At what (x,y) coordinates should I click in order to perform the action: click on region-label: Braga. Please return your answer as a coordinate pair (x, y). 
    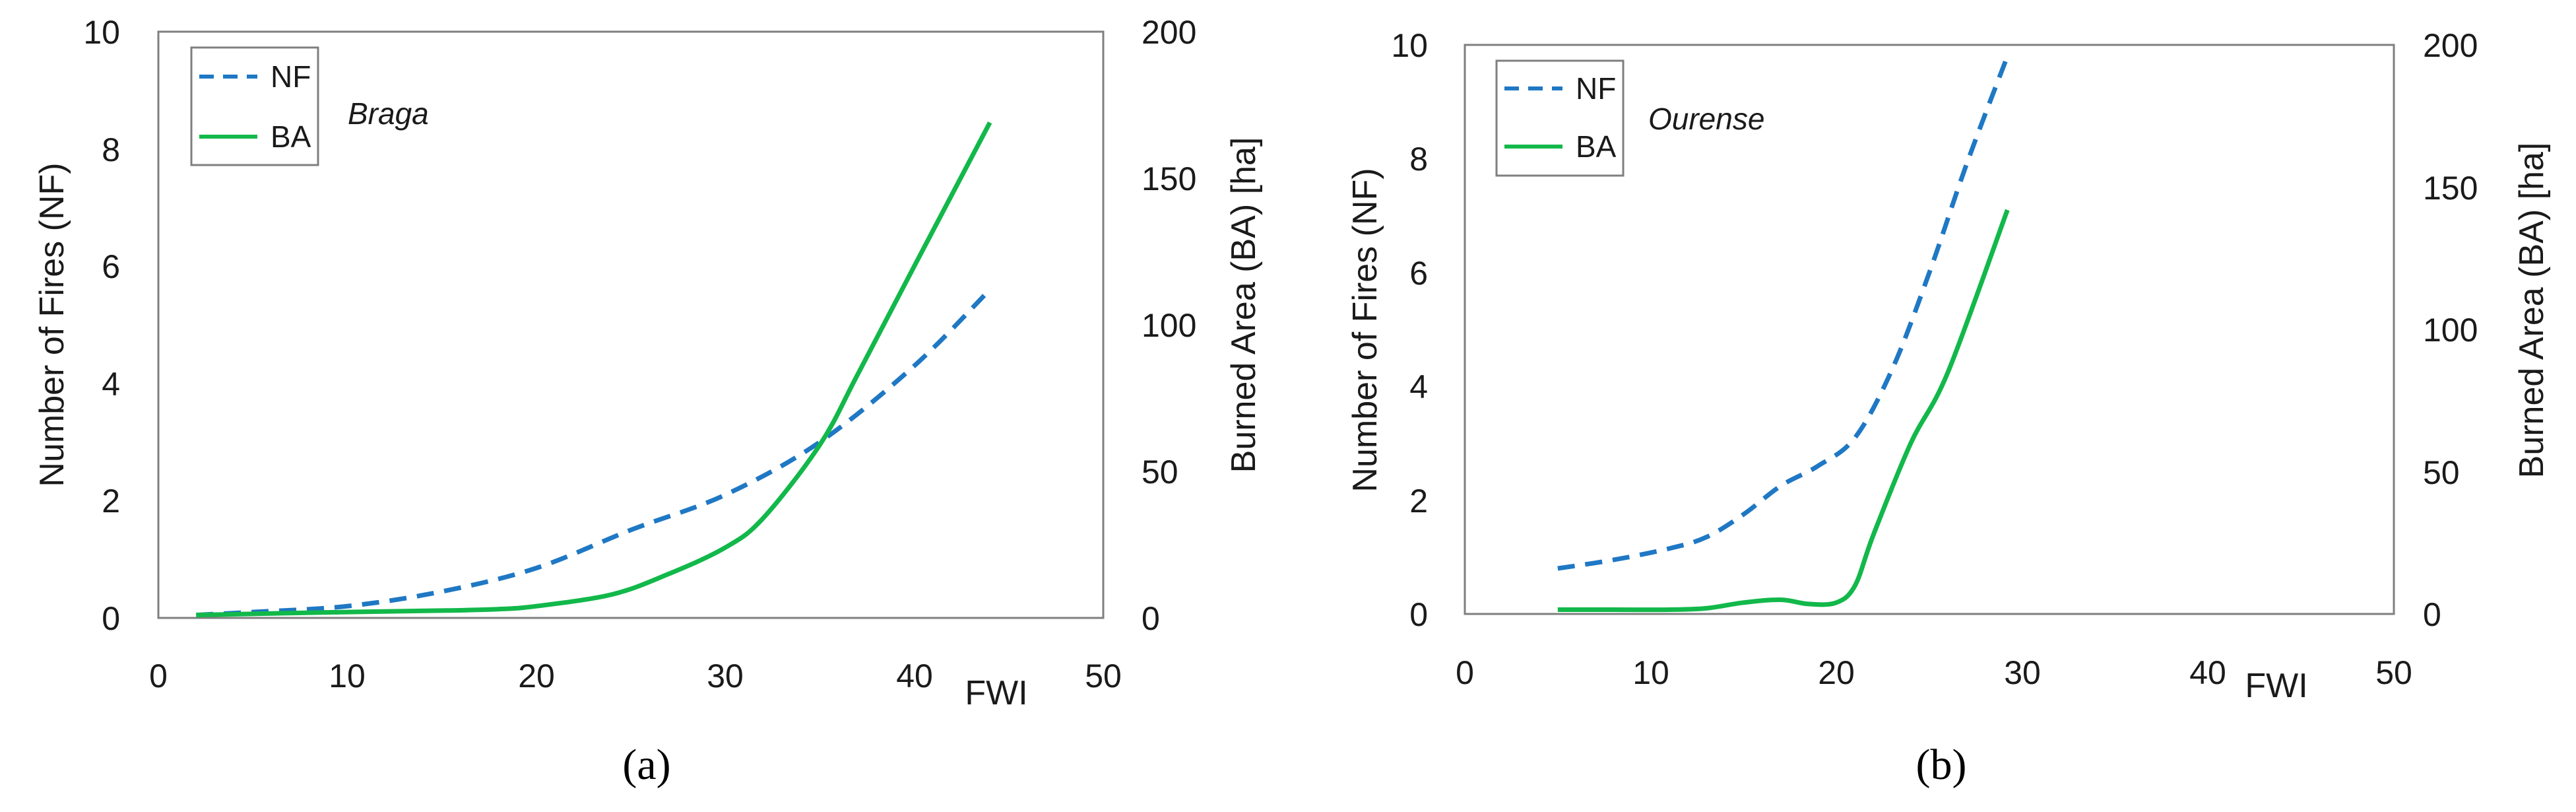
    Looking at the image, I should click on (388, 113).